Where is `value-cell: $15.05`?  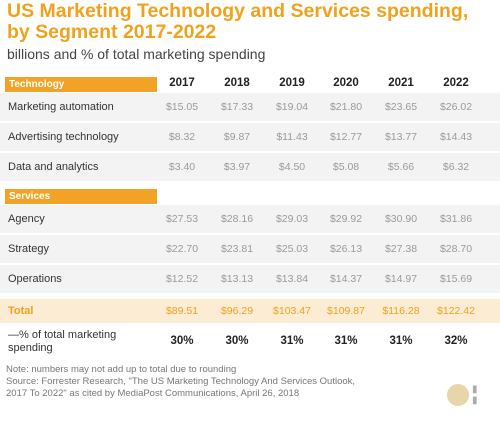 value-cell: $15.05 is located at coordinates (182, 107).